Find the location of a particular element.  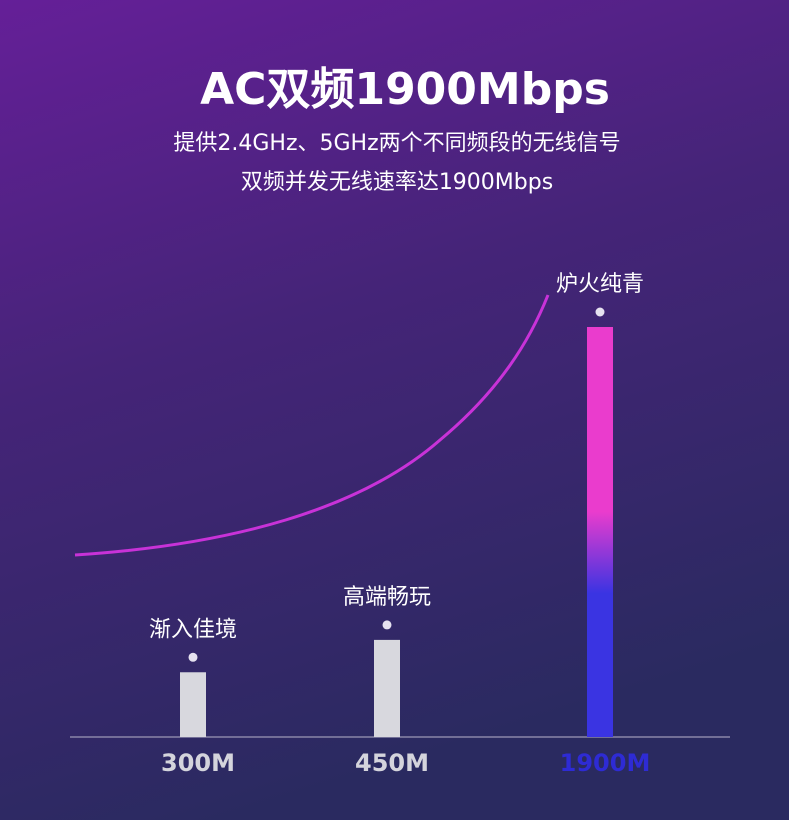

chart-title: AC双频1900Mbps is located at coordinates (405, 89).